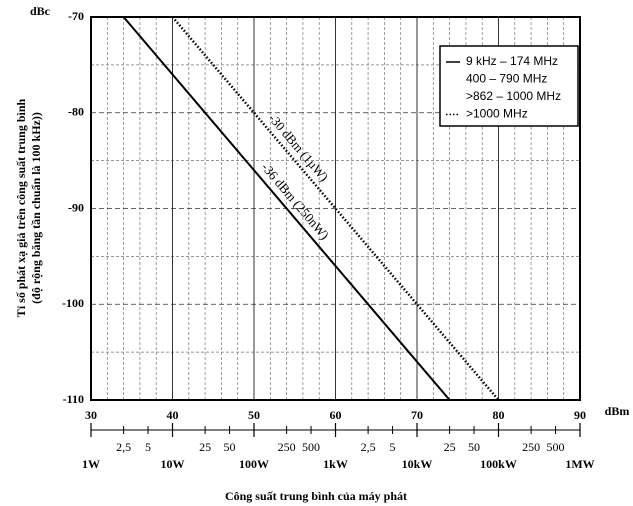 The width and height of the screenshot is (633, 506). Describe the element at coordinates (417, 464) in the screenshot. I see `power-major-label: 10kW` at that location.